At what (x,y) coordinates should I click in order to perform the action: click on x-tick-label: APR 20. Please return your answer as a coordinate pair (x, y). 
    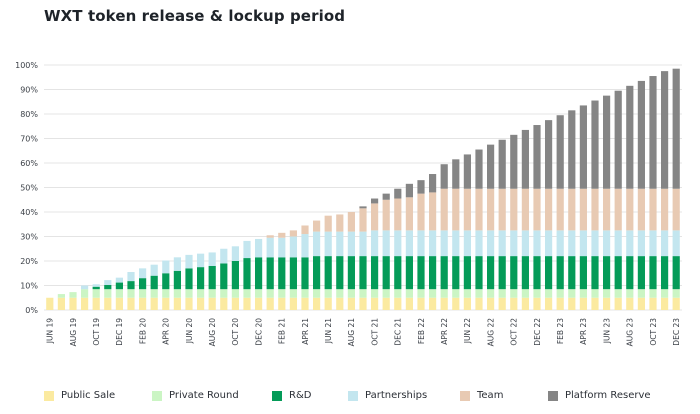
    Looking at the image, I should click on (166, 331).